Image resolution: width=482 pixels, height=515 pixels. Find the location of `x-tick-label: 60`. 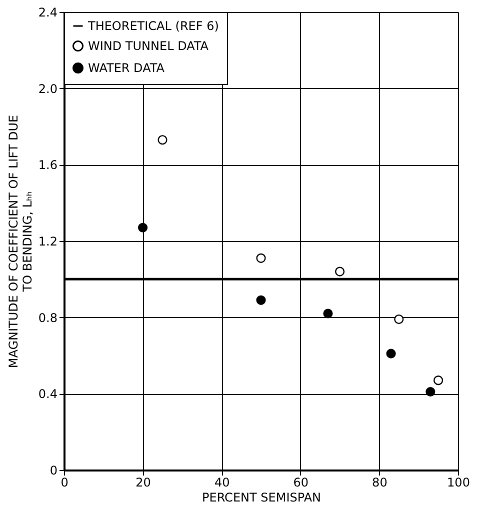

x-tick-label: 60 is located at coordinates (301, 483).